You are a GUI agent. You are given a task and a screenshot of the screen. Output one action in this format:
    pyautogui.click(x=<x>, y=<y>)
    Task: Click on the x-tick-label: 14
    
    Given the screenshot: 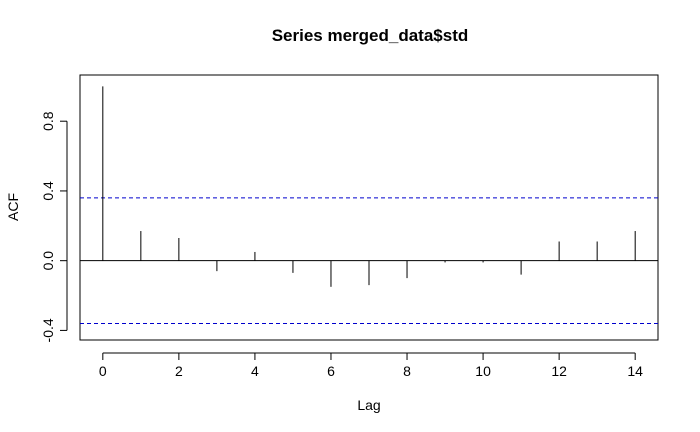 What is the action you would take?
    pyautogui.click(x=635, y=371)
    